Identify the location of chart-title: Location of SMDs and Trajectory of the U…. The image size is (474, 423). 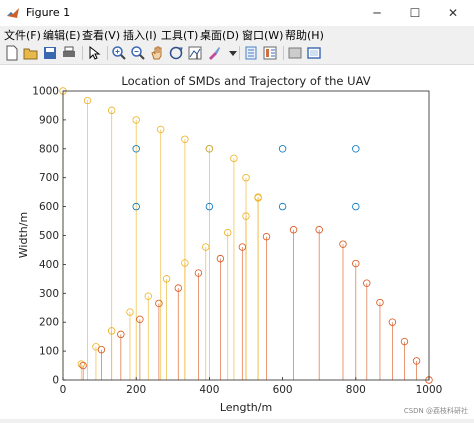
(245, 81).